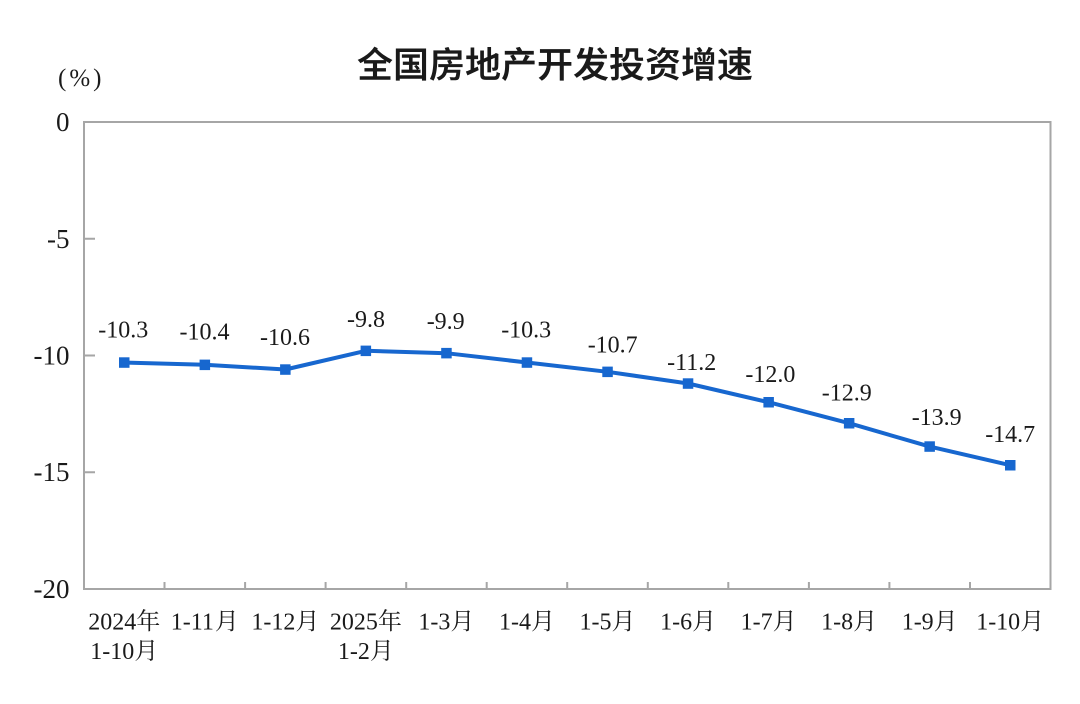  I want to click on svg-text: -10.4, so click(205, 333).